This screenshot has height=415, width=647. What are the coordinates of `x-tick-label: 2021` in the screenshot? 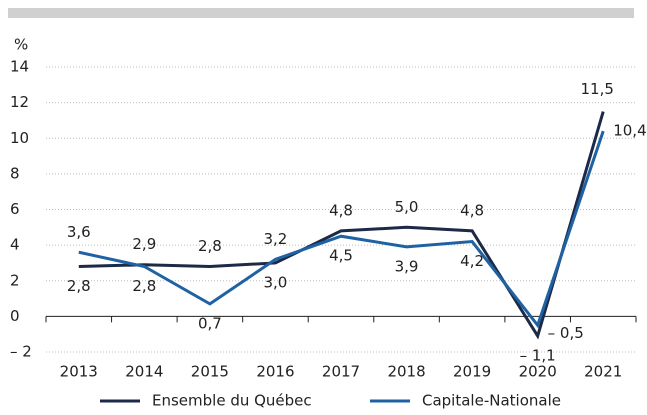 It's located at (603, 372).